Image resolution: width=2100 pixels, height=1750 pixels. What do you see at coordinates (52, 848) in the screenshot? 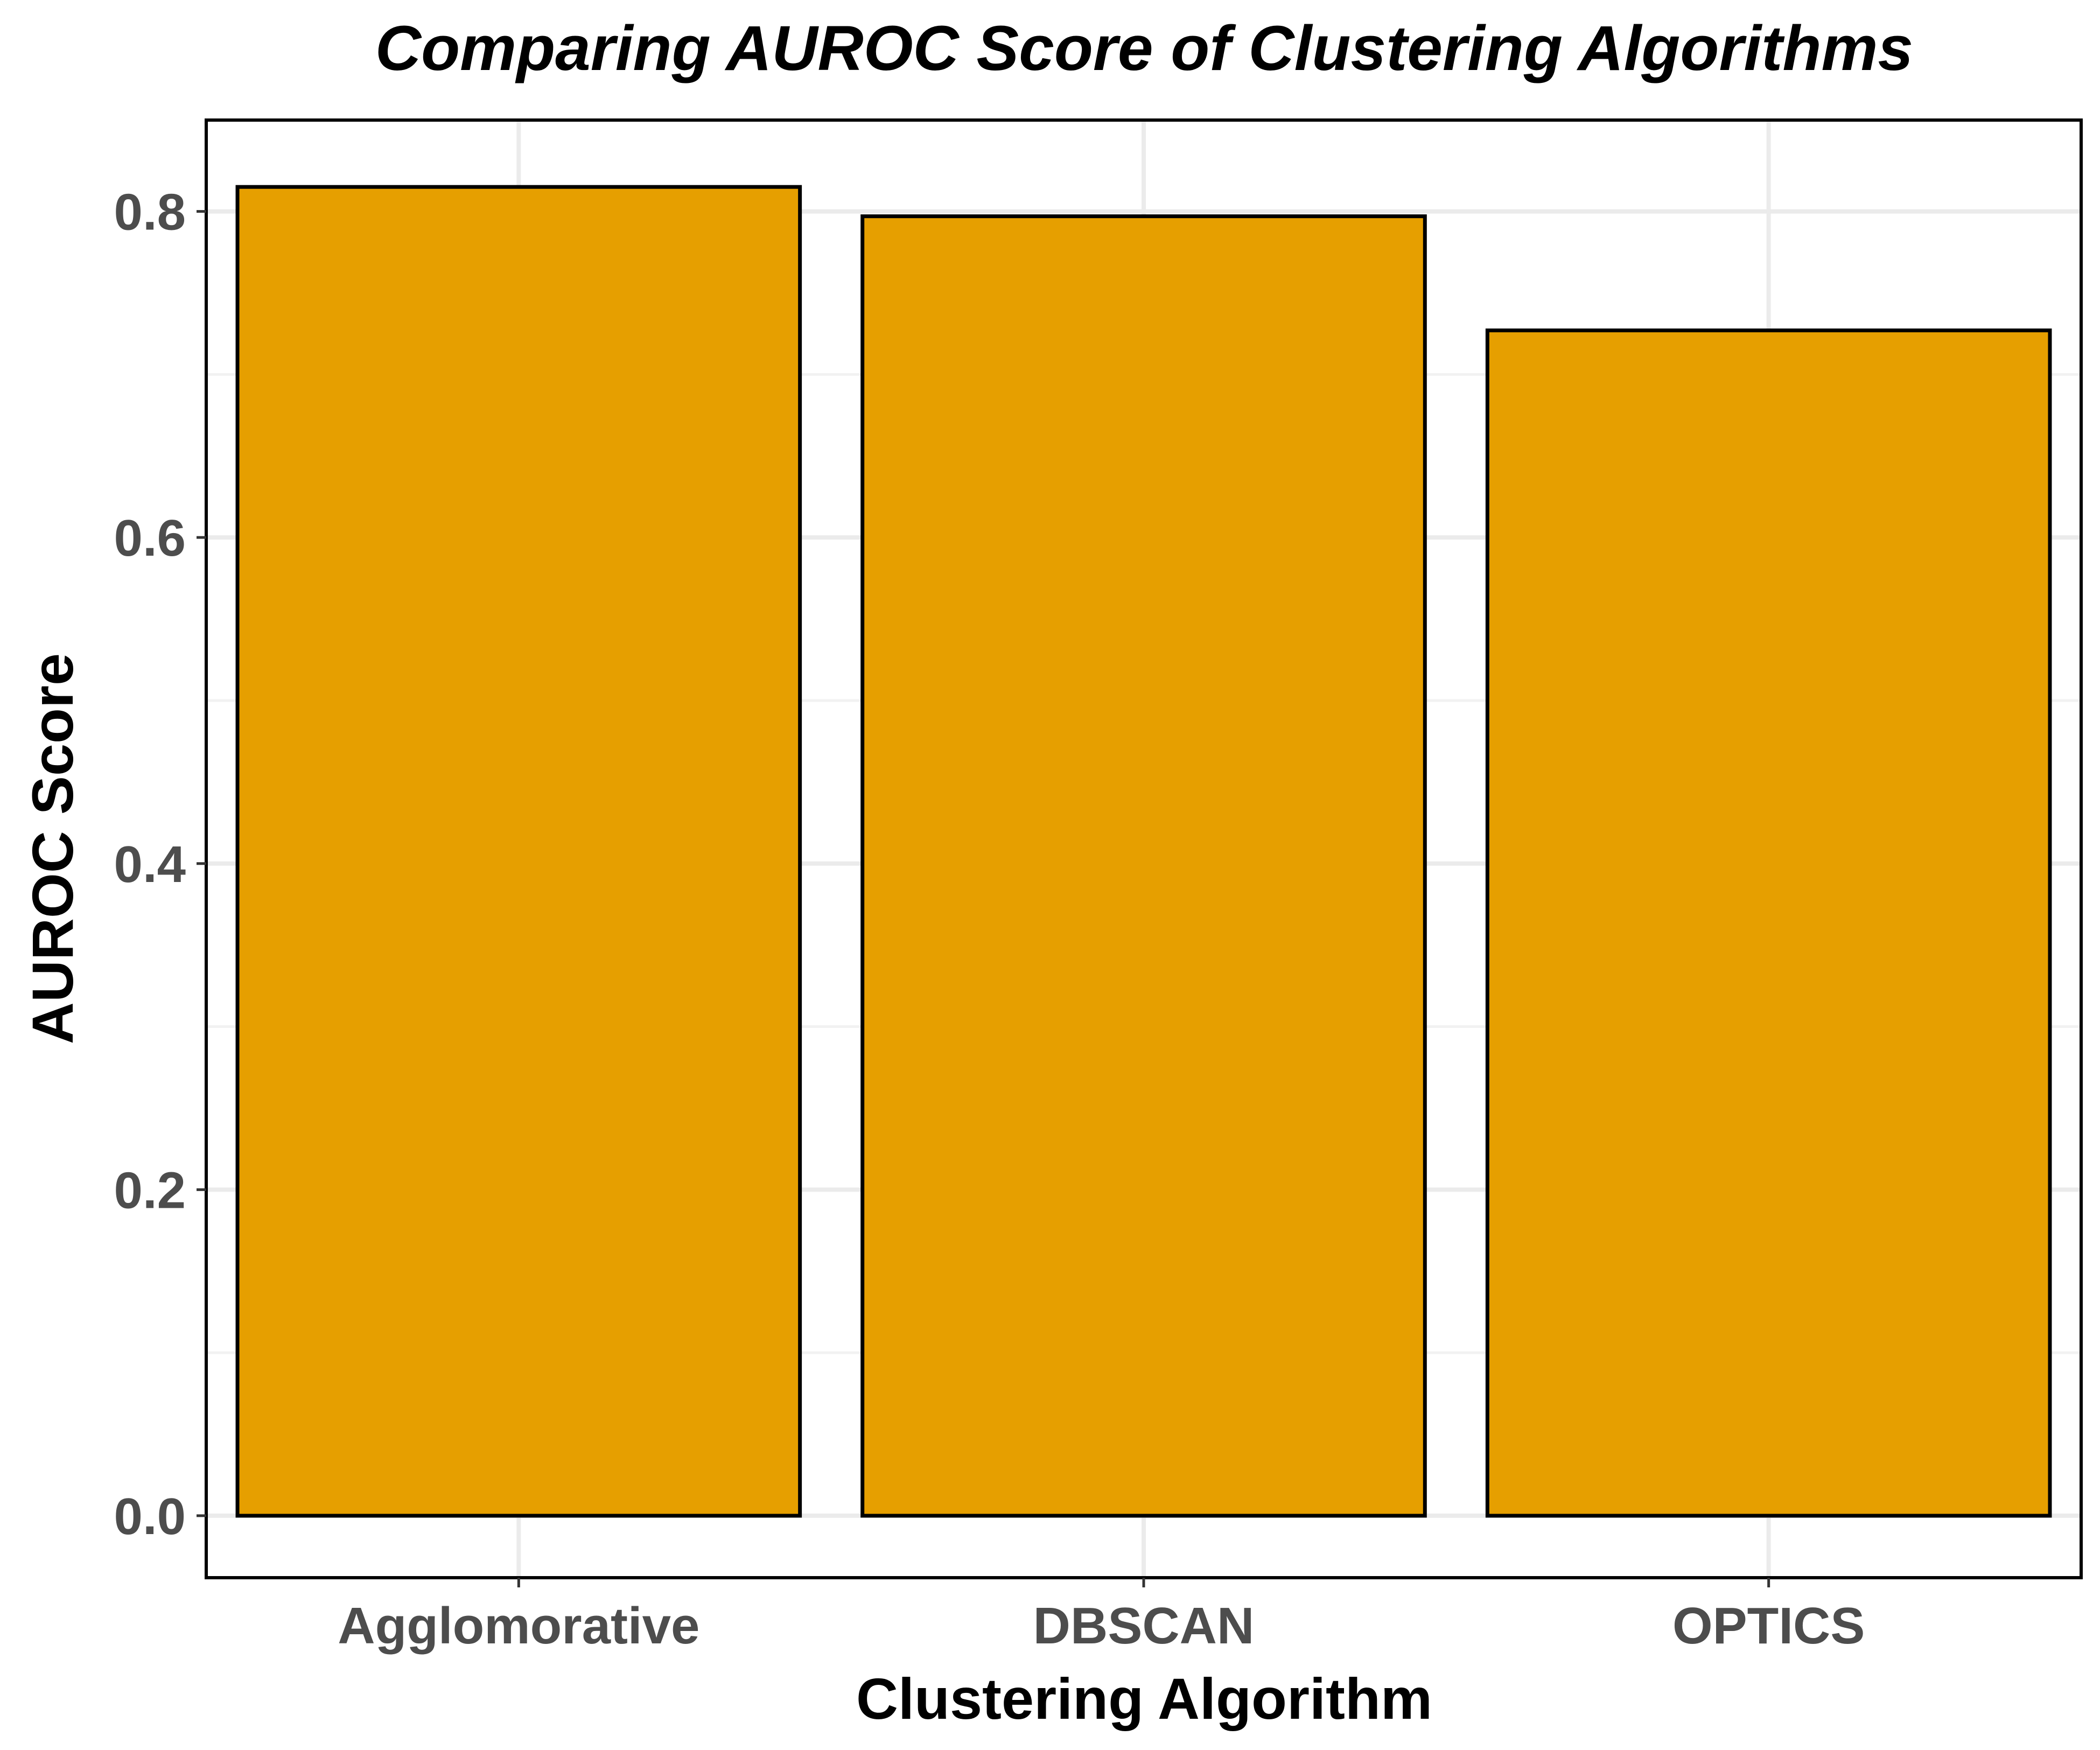
I see `y-axis-title: AUROC Score` at bounding box center [52, 848].